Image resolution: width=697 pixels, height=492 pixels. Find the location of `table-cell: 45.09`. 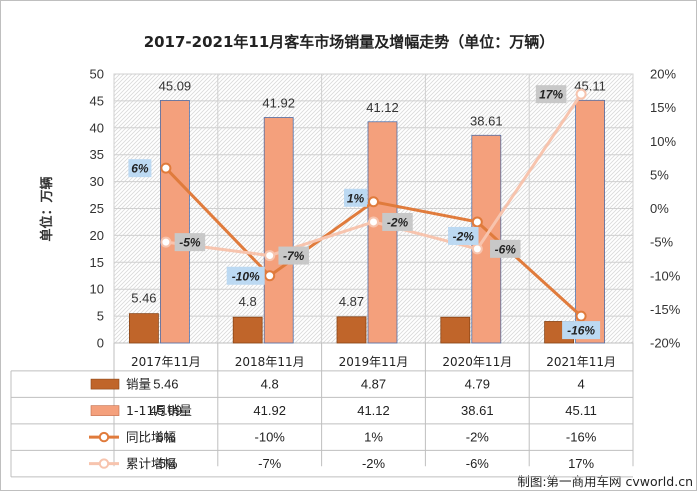

table-cell: 45.09 is located at coordinates (166, 410).